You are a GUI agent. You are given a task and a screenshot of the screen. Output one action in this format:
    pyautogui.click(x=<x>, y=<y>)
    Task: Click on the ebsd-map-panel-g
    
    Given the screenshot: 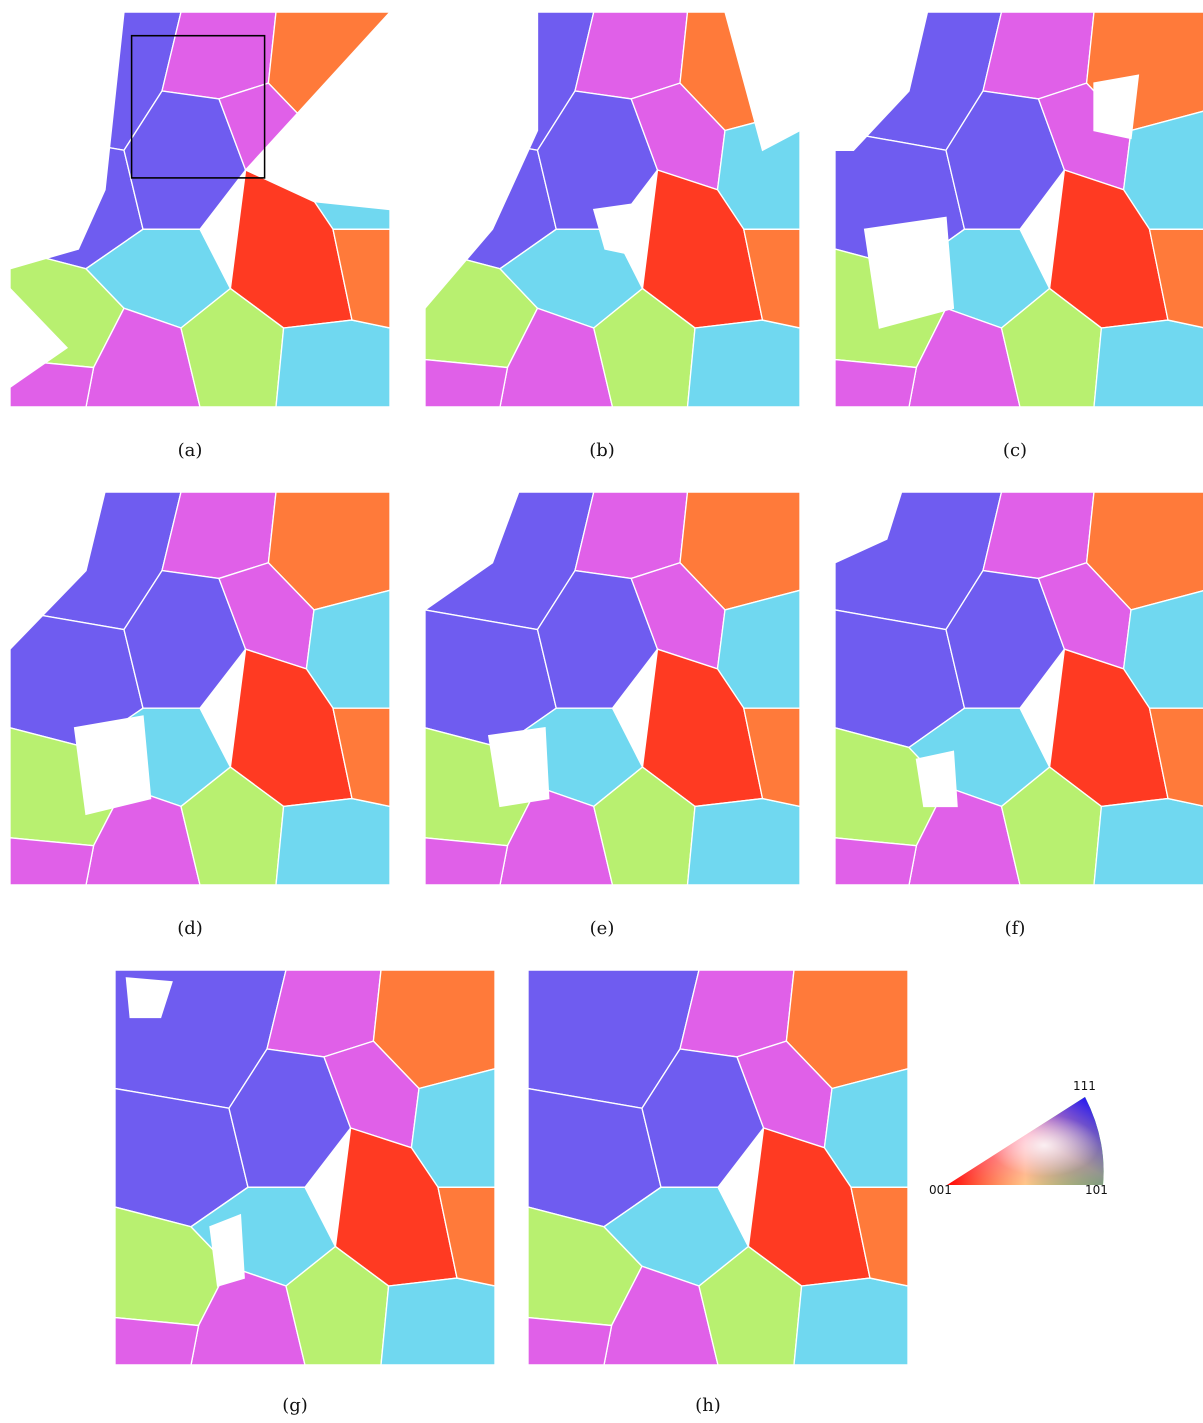 What is the action you would take?
    pyautogui.click(x=305, y=1167)
    